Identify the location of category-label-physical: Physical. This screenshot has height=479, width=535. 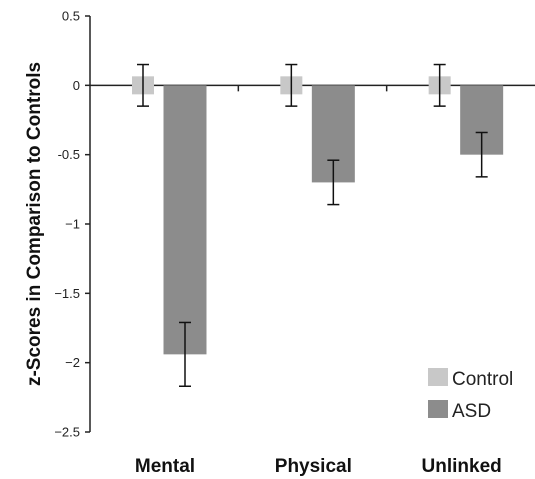
(313, 466).